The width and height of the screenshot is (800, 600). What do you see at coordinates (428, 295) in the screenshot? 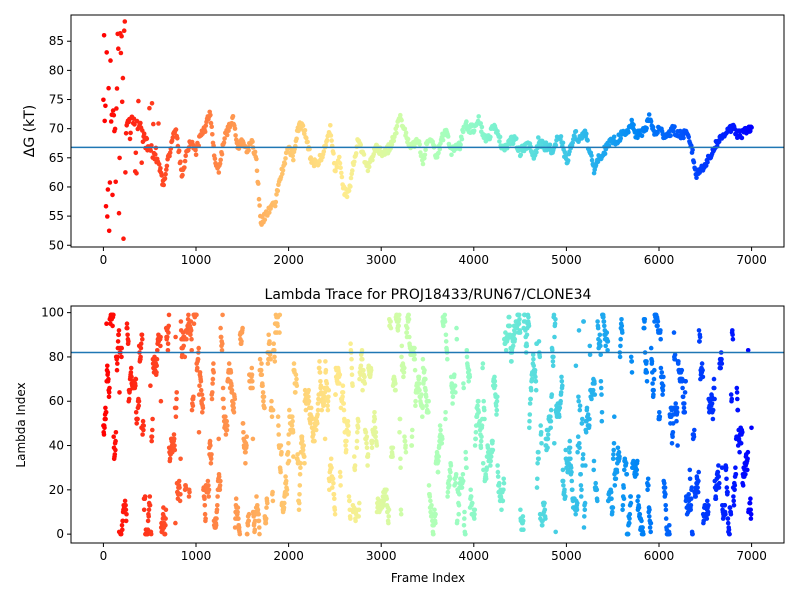
I see `bottom-chart-title: Lambda Trace for PROJ18433/RUN67/CLONE34` at bounding box center [428, 295].